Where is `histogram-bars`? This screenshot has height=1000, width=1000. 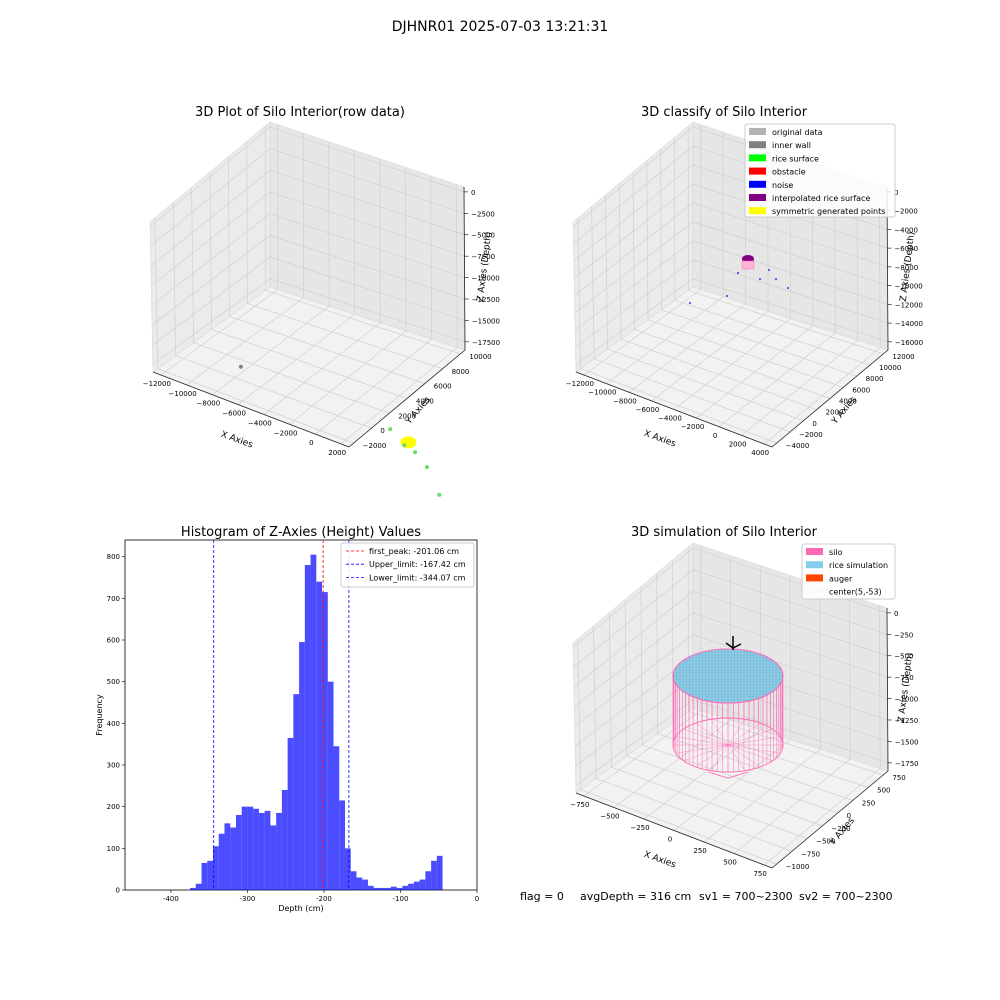
histogram-bars is located at coordinates (316, 722).